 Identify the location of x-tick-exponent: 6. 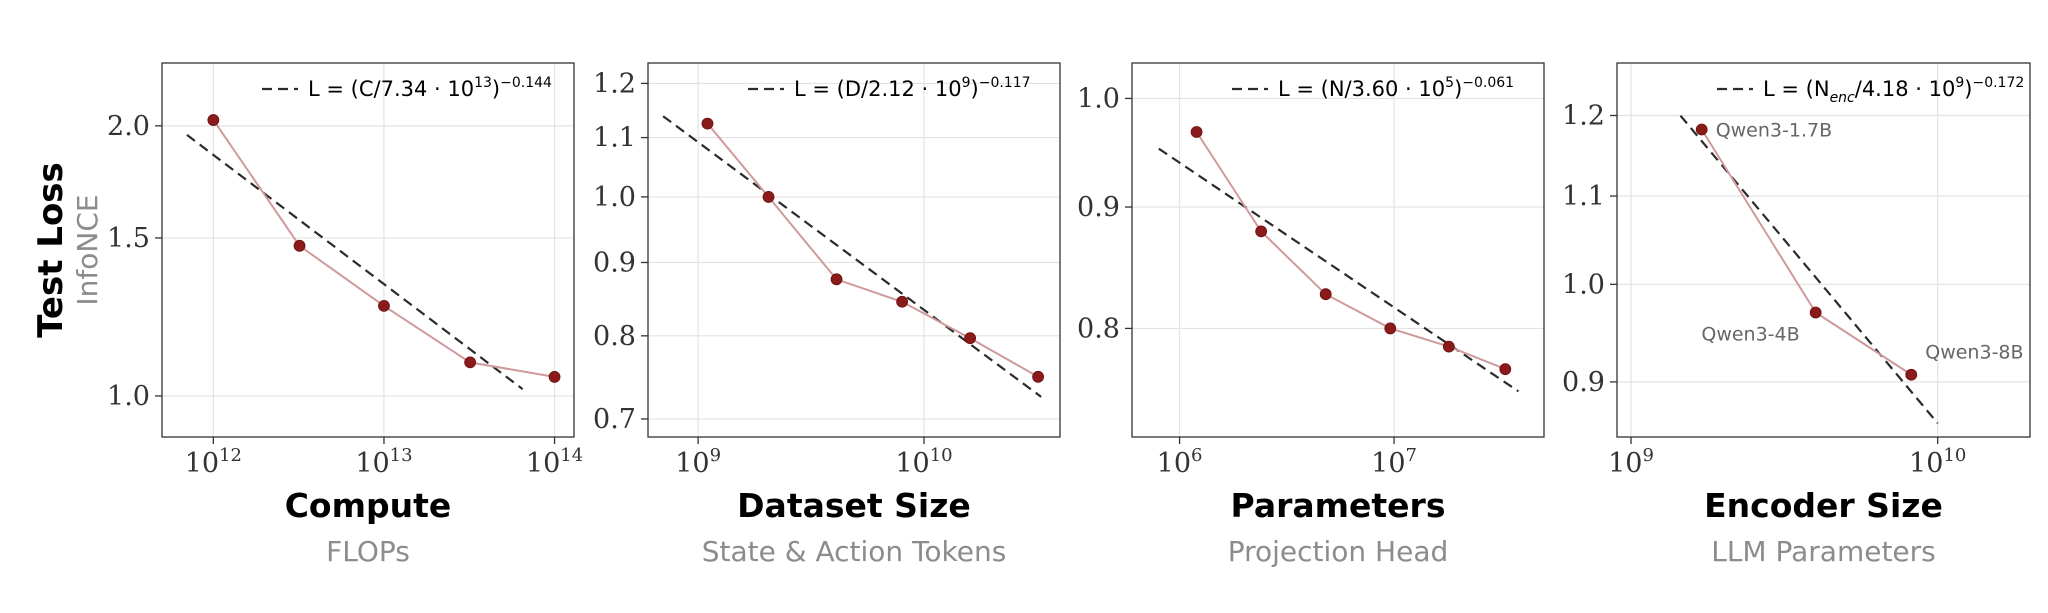
(1196, 455).